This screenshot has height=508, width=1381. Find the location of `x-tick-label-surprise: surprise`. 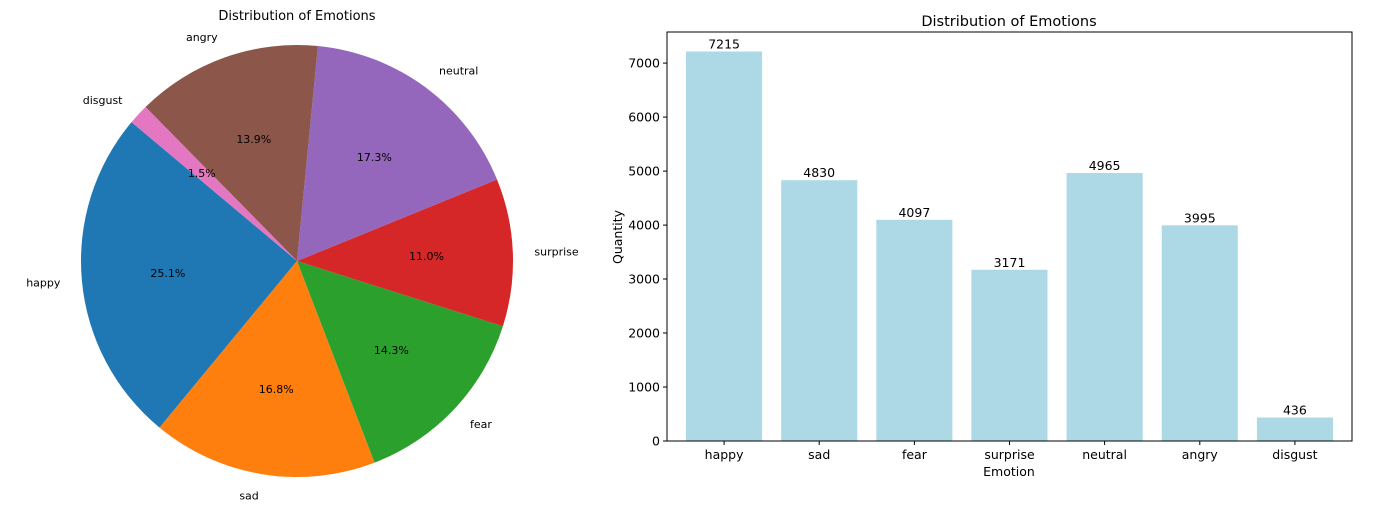

x-tick-label-surprise: surprise is located at coordinates (1009, 454).